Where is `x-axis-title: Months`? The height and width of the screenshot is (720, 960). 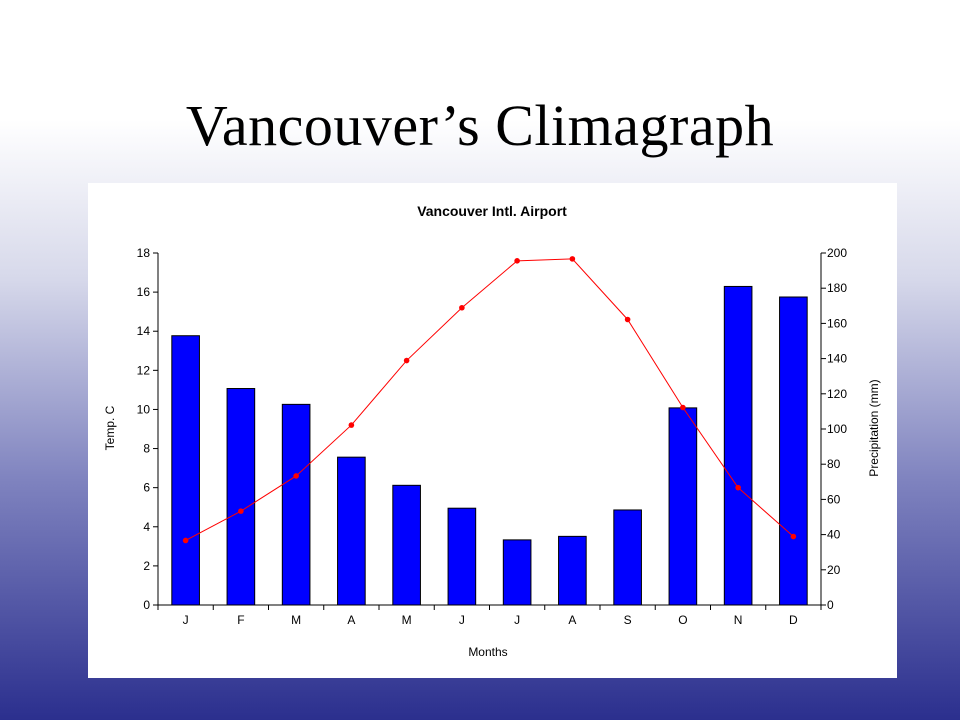
x-axis-title: Months is located at coordinates (487, 652).